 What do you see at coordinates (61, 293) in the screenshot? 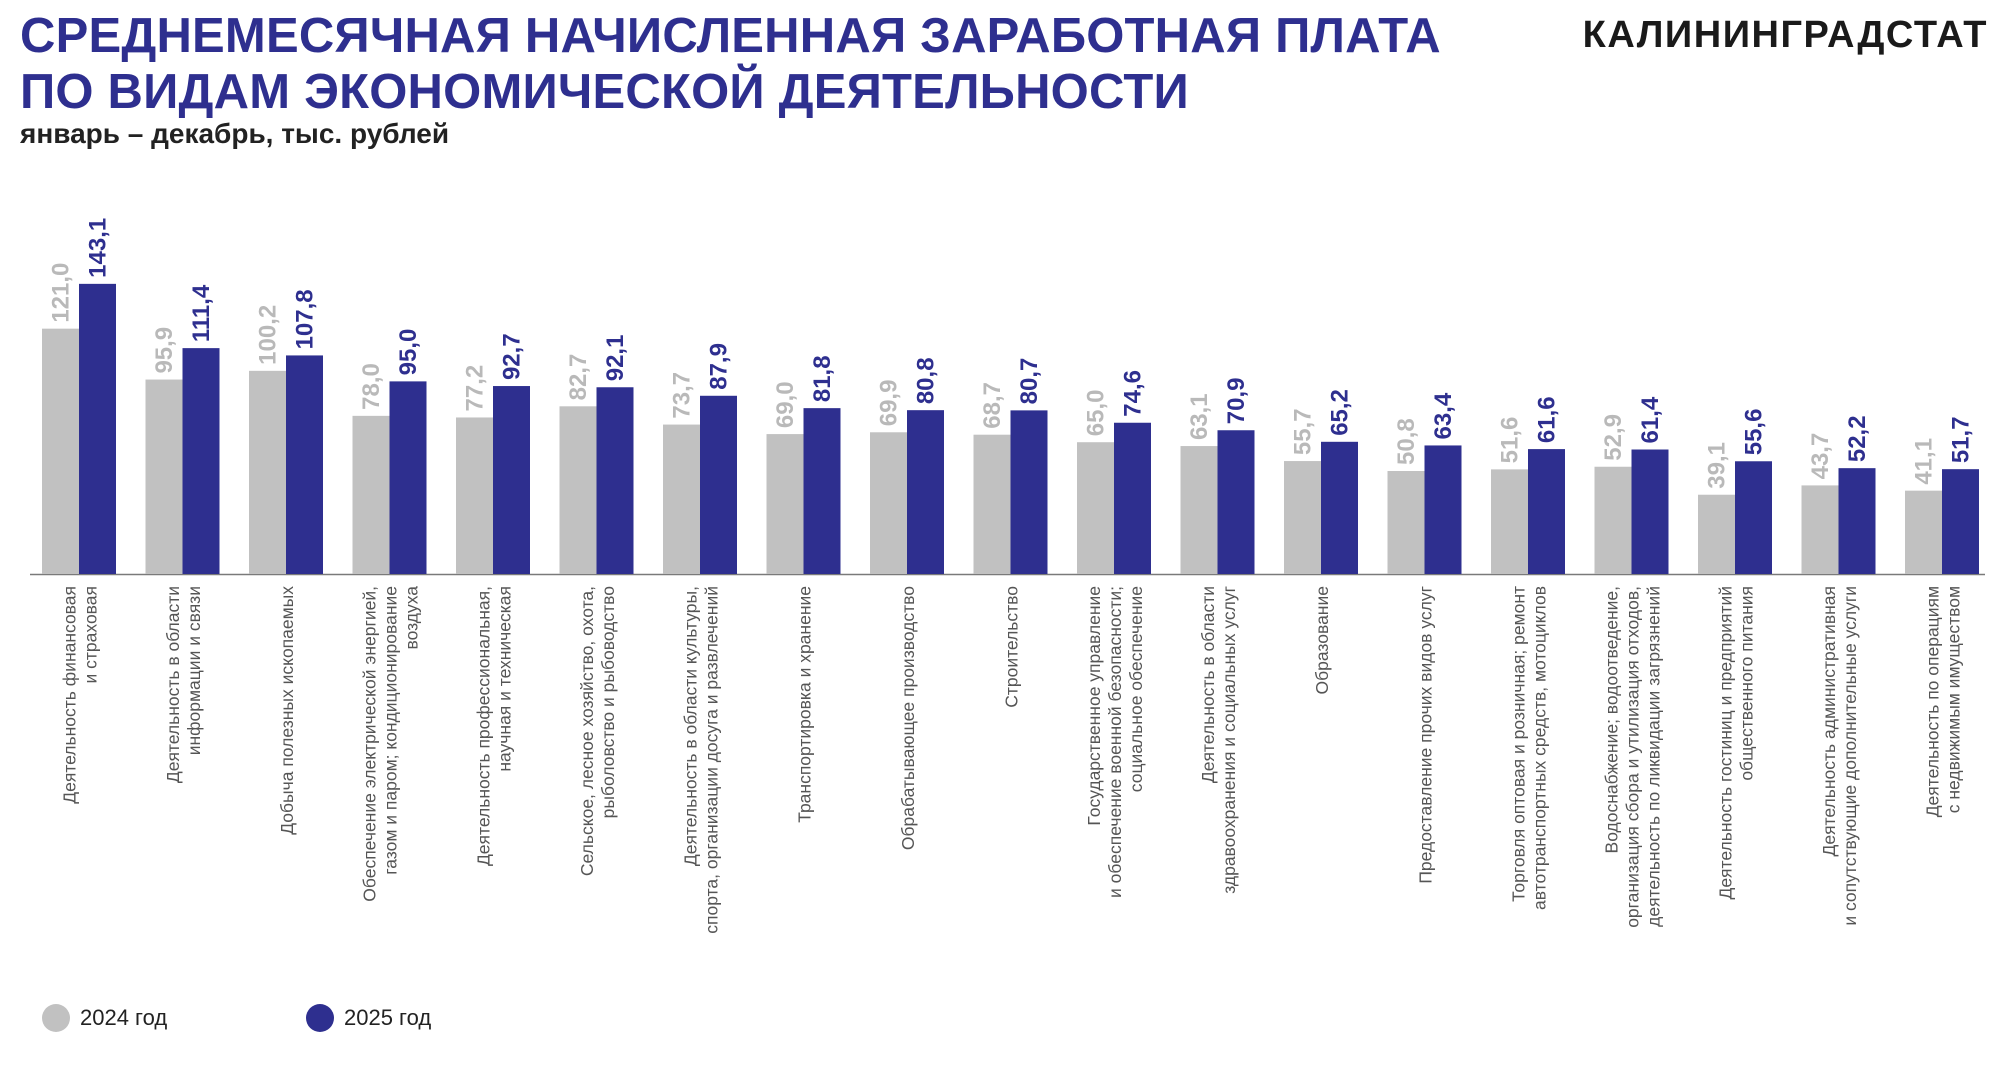
I see `value-label-2024-0: 121,0` at bounding box center [61, 293].